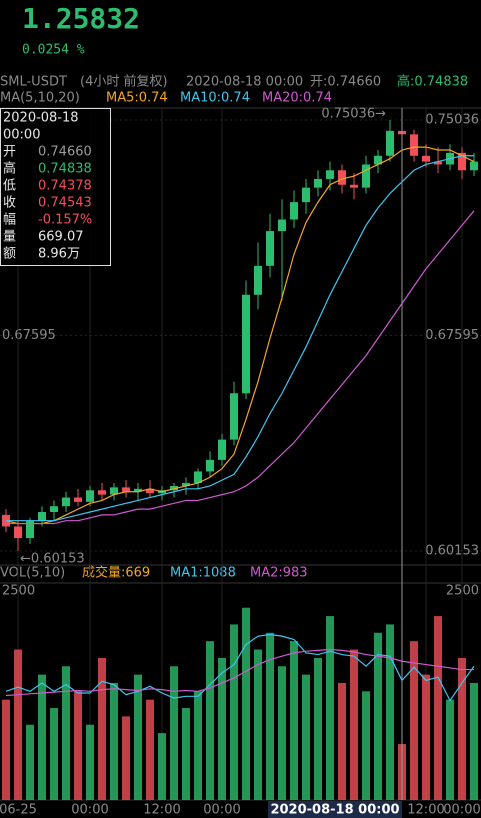 This screenshot has width=481, height=818. What do you see at coordinates (244, 82) in the screenshot?
I see `info-date: 2020-08-18 00:00` at bounding box center [244, 82].